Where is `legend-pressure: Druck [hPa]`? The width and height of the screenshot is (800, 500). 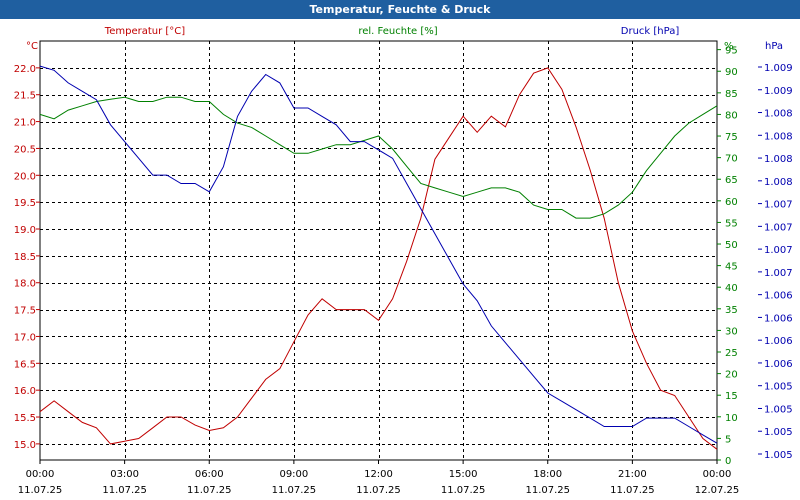
legend-pressure: Druck [hPa] is located at coordinates (650, 31).